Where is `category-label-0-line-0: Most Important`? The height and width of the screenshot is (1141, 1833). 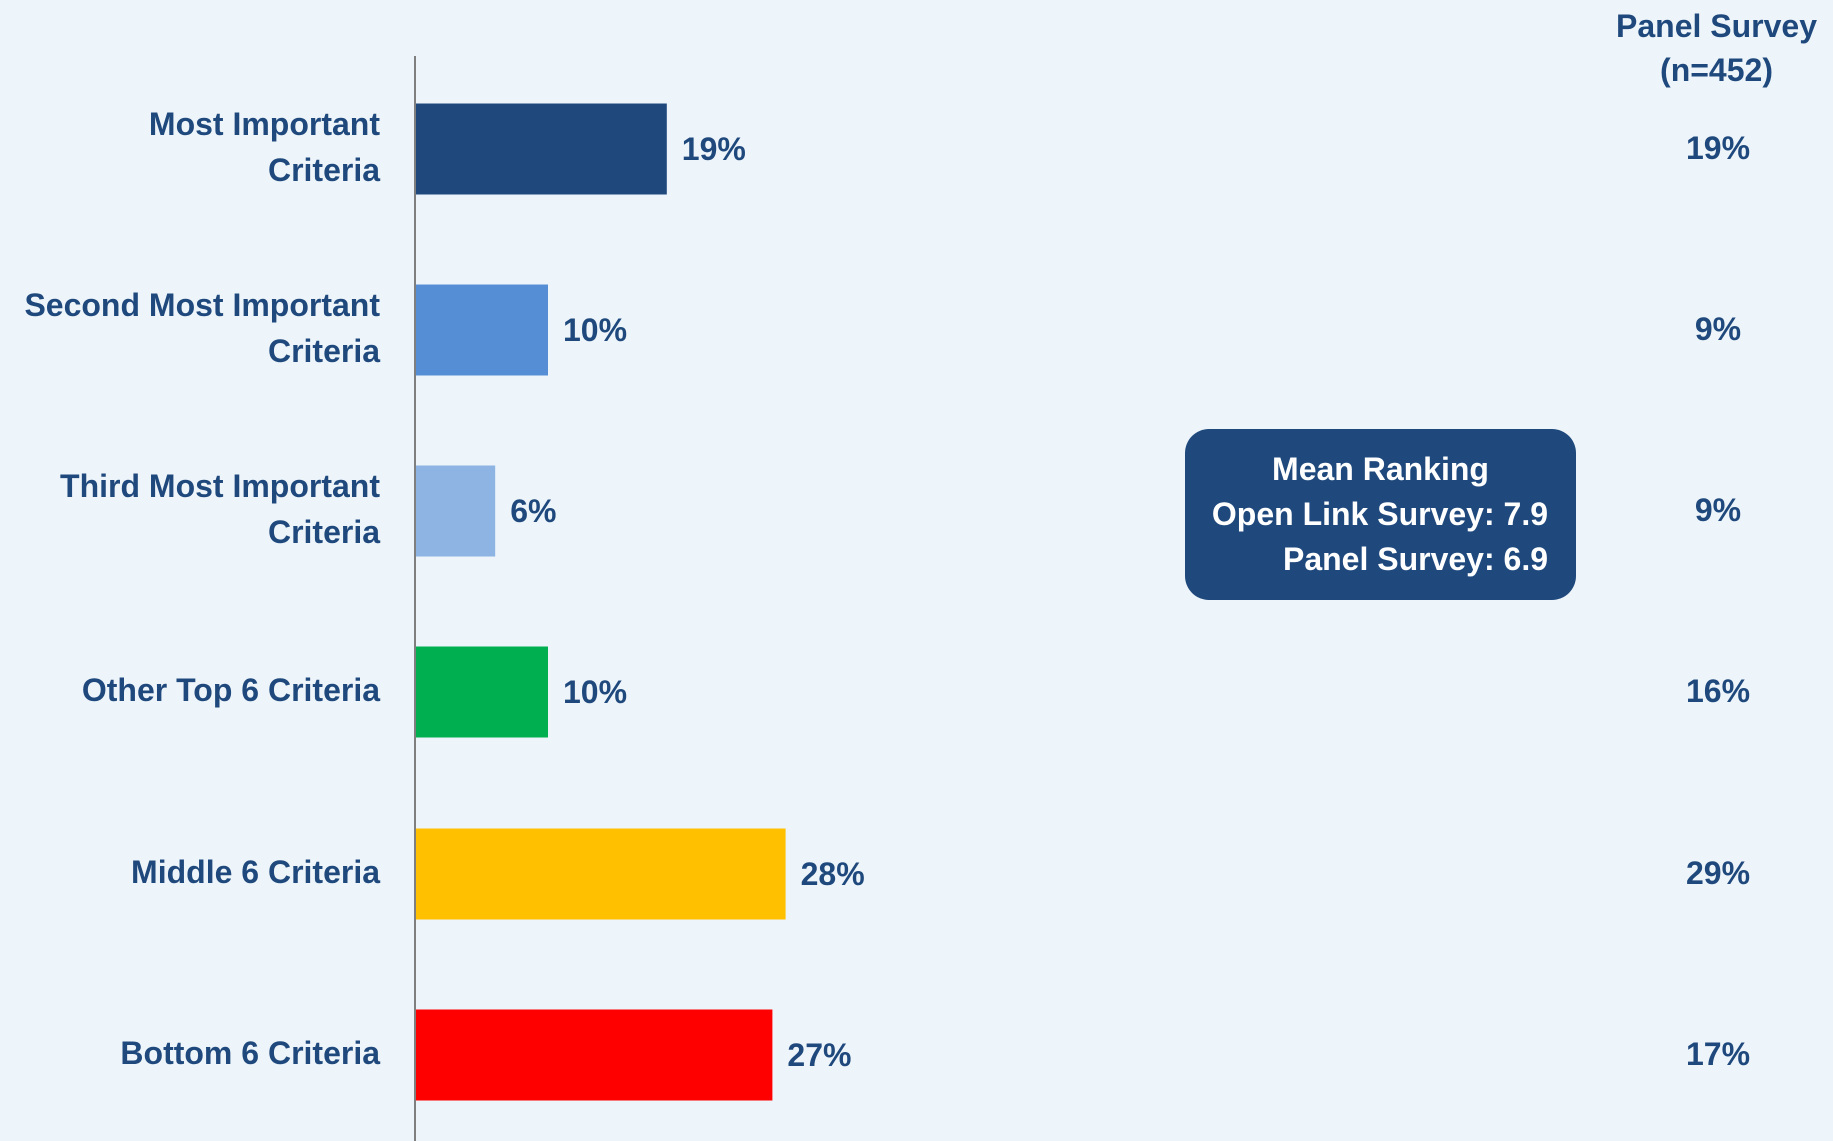 category-label-0-line-0: Most Important is located at coordinates (264, 124).